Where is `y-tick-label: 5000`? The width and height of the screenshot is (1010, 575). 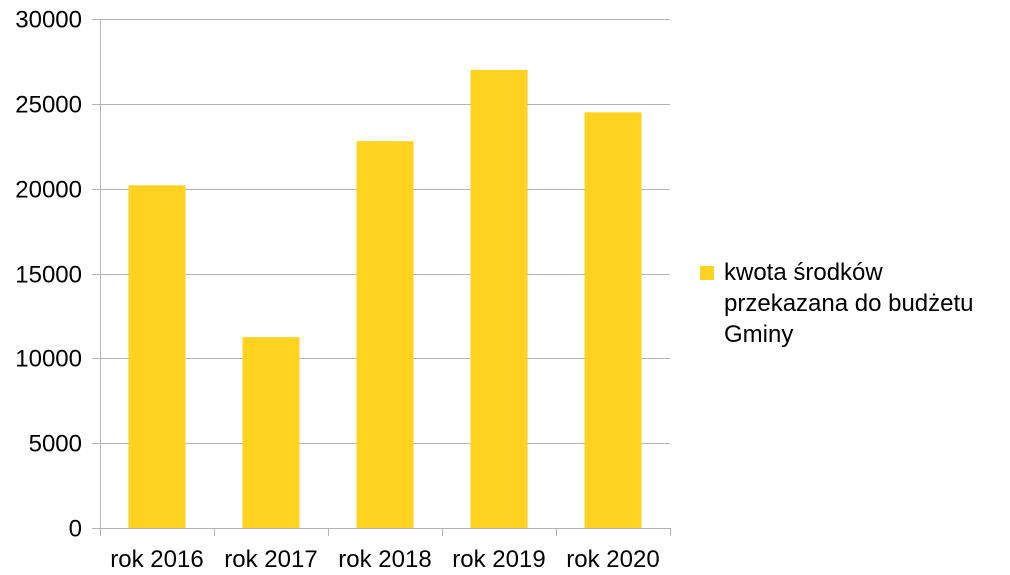
y-tick-label: 5000 is located at coordinates (55, 444).